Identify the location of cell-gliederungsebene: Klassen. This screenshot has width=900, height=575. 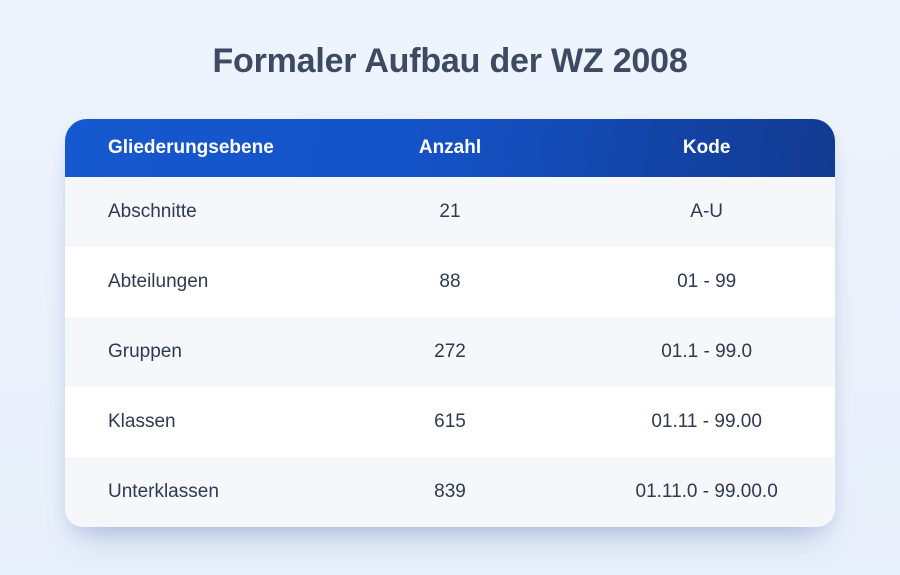
(142, 421).